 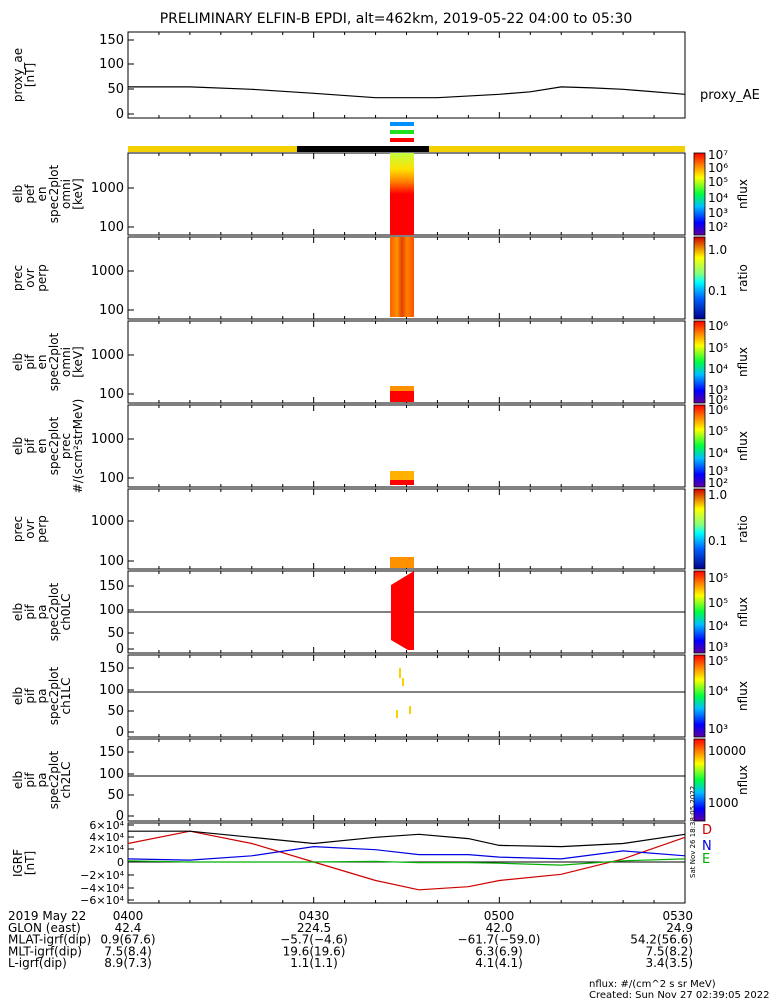 I want to click on colorbar-tick-label: 1.0, so click(x=717, y=495).